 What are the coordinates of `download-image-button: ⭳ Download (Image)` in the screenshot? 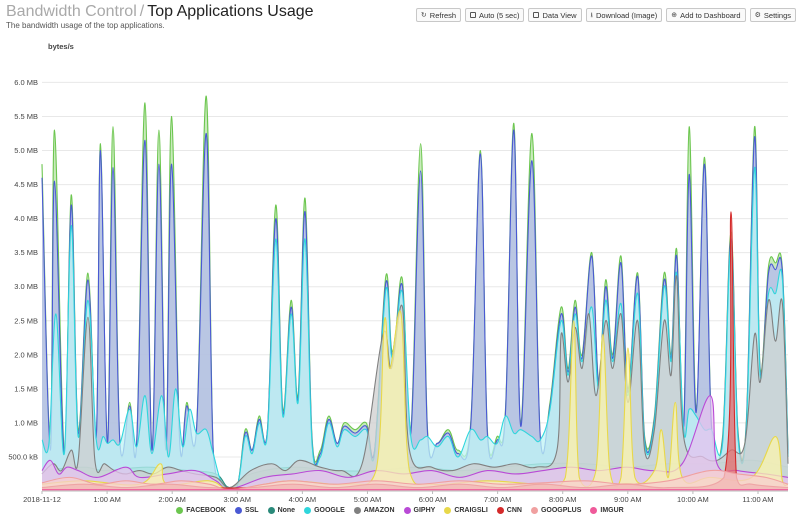 It's located at (624, 15).